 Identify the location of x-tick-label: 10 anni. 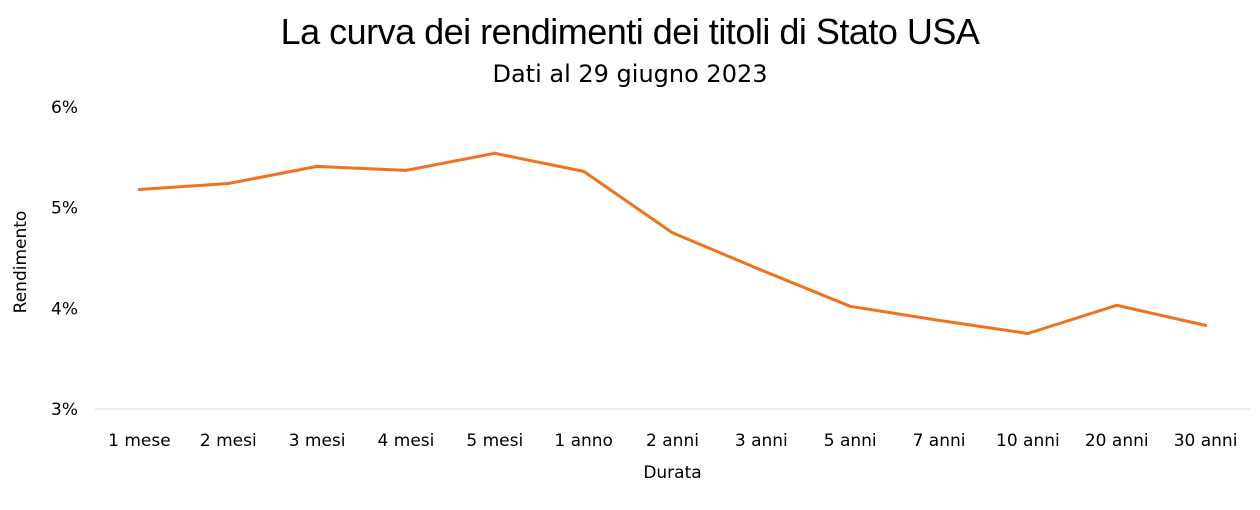
(1028, 441).